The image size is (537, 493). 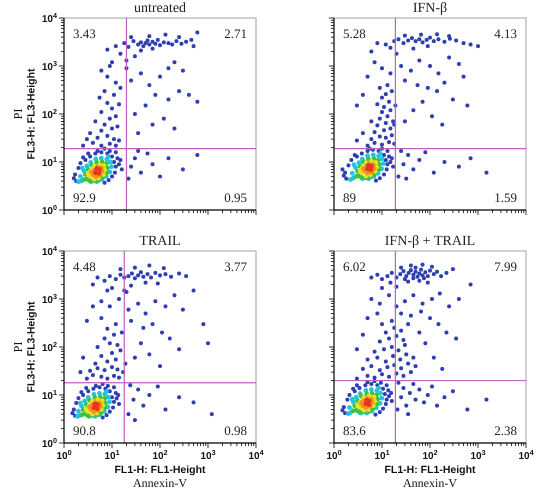 I want to click on annotation: 1.59, so click(x=505, y=197).